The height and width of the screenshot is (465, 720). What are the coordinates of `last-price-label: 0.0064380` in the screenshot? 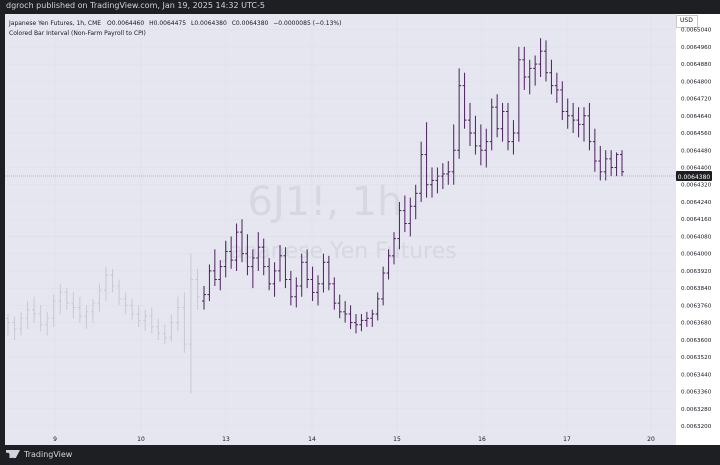 It's located at (694, 177).